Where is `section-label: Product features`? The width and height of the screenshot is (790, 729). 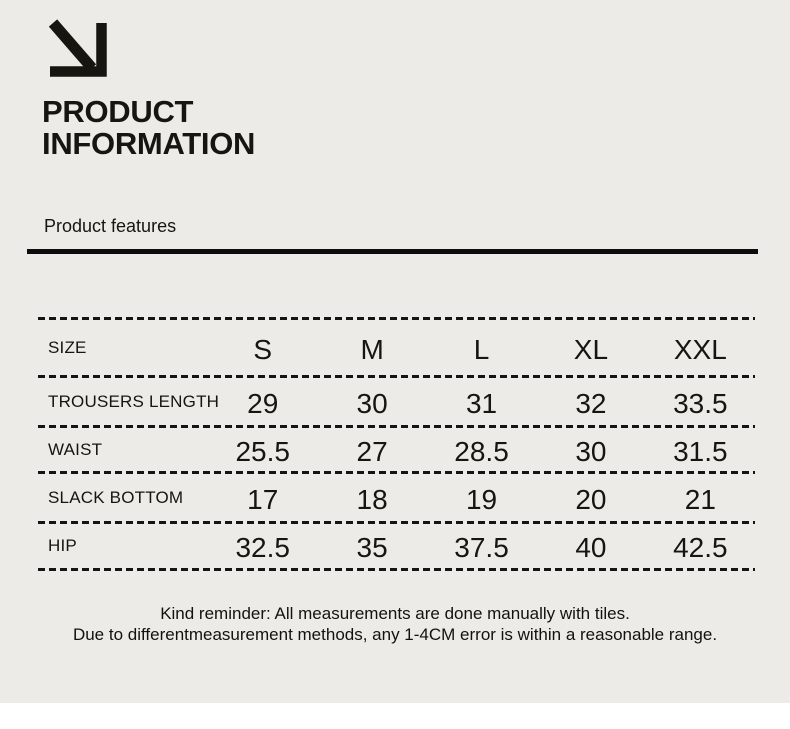
section-label: Product features is located at coordinates (110, 226).